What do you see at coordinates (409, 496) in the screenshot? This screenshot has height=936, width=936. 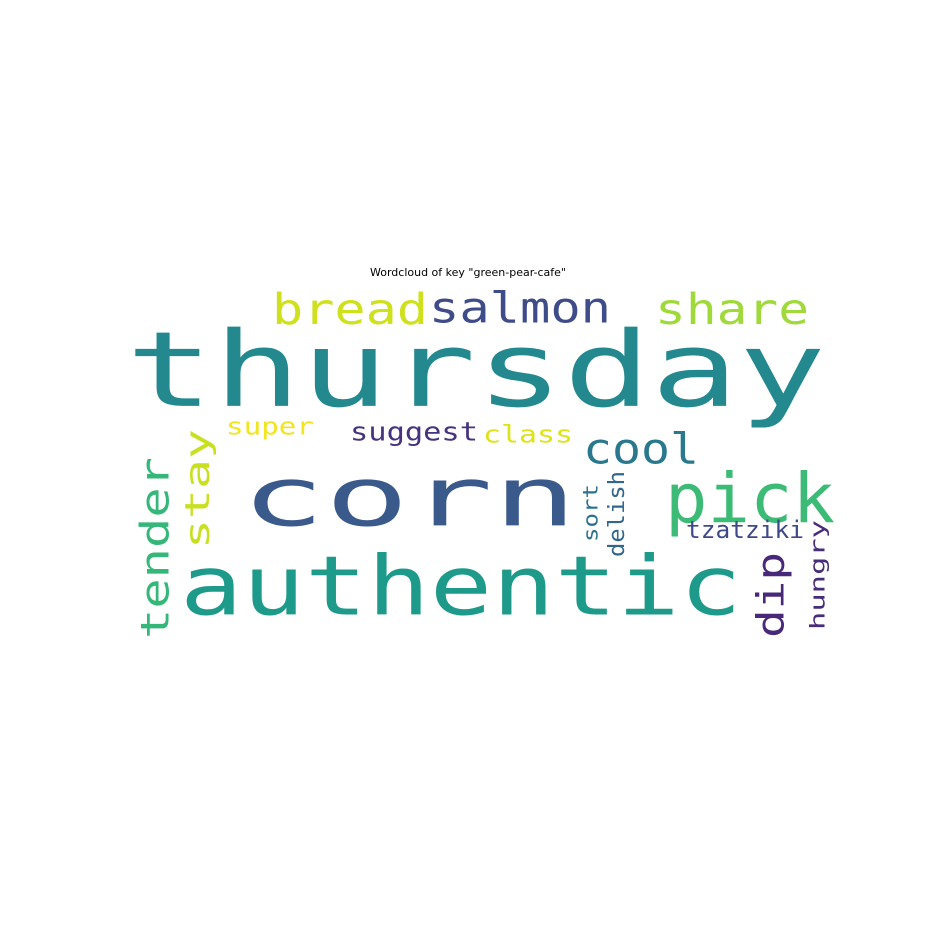 I see `word-corn: corn` at bounding box center [409, 496].